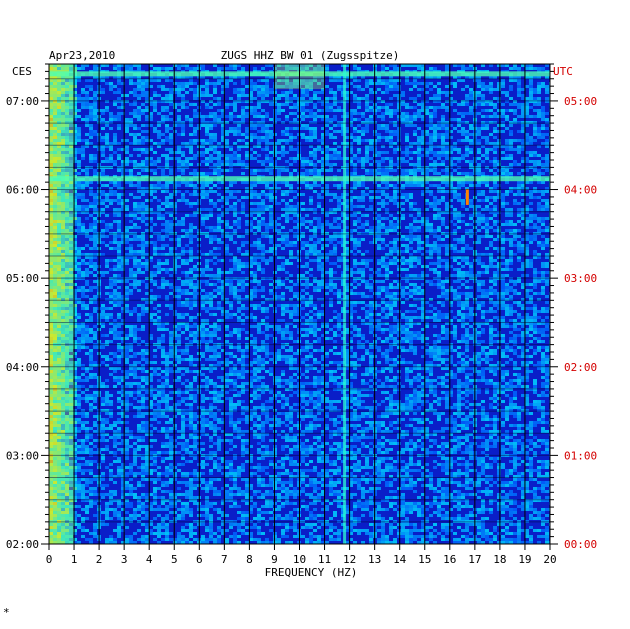  Describe the element at coordinates (224, 559) in the screenshot. I see `x-tick-label: 7` at that location.